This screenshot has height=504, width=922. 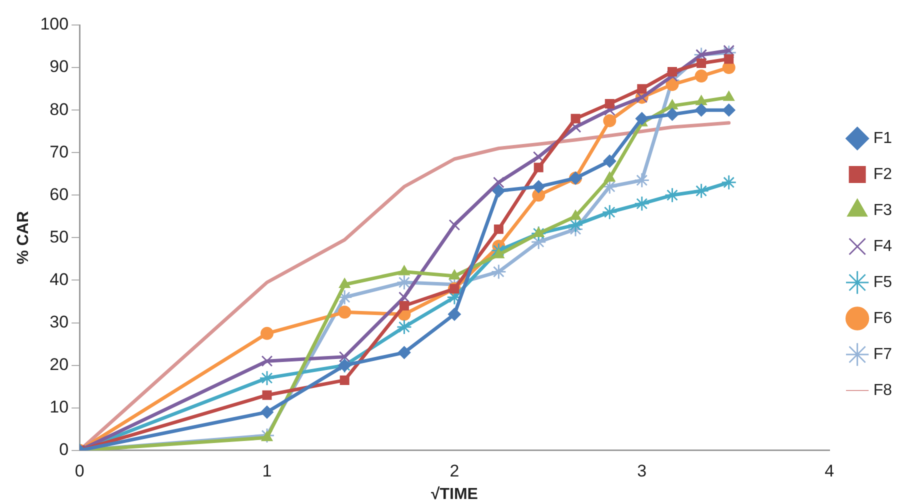 What do you see at coordinates (64, 450) in the screenshot?
I see `y-tick-label: 0` at bounding box center [64, 450].